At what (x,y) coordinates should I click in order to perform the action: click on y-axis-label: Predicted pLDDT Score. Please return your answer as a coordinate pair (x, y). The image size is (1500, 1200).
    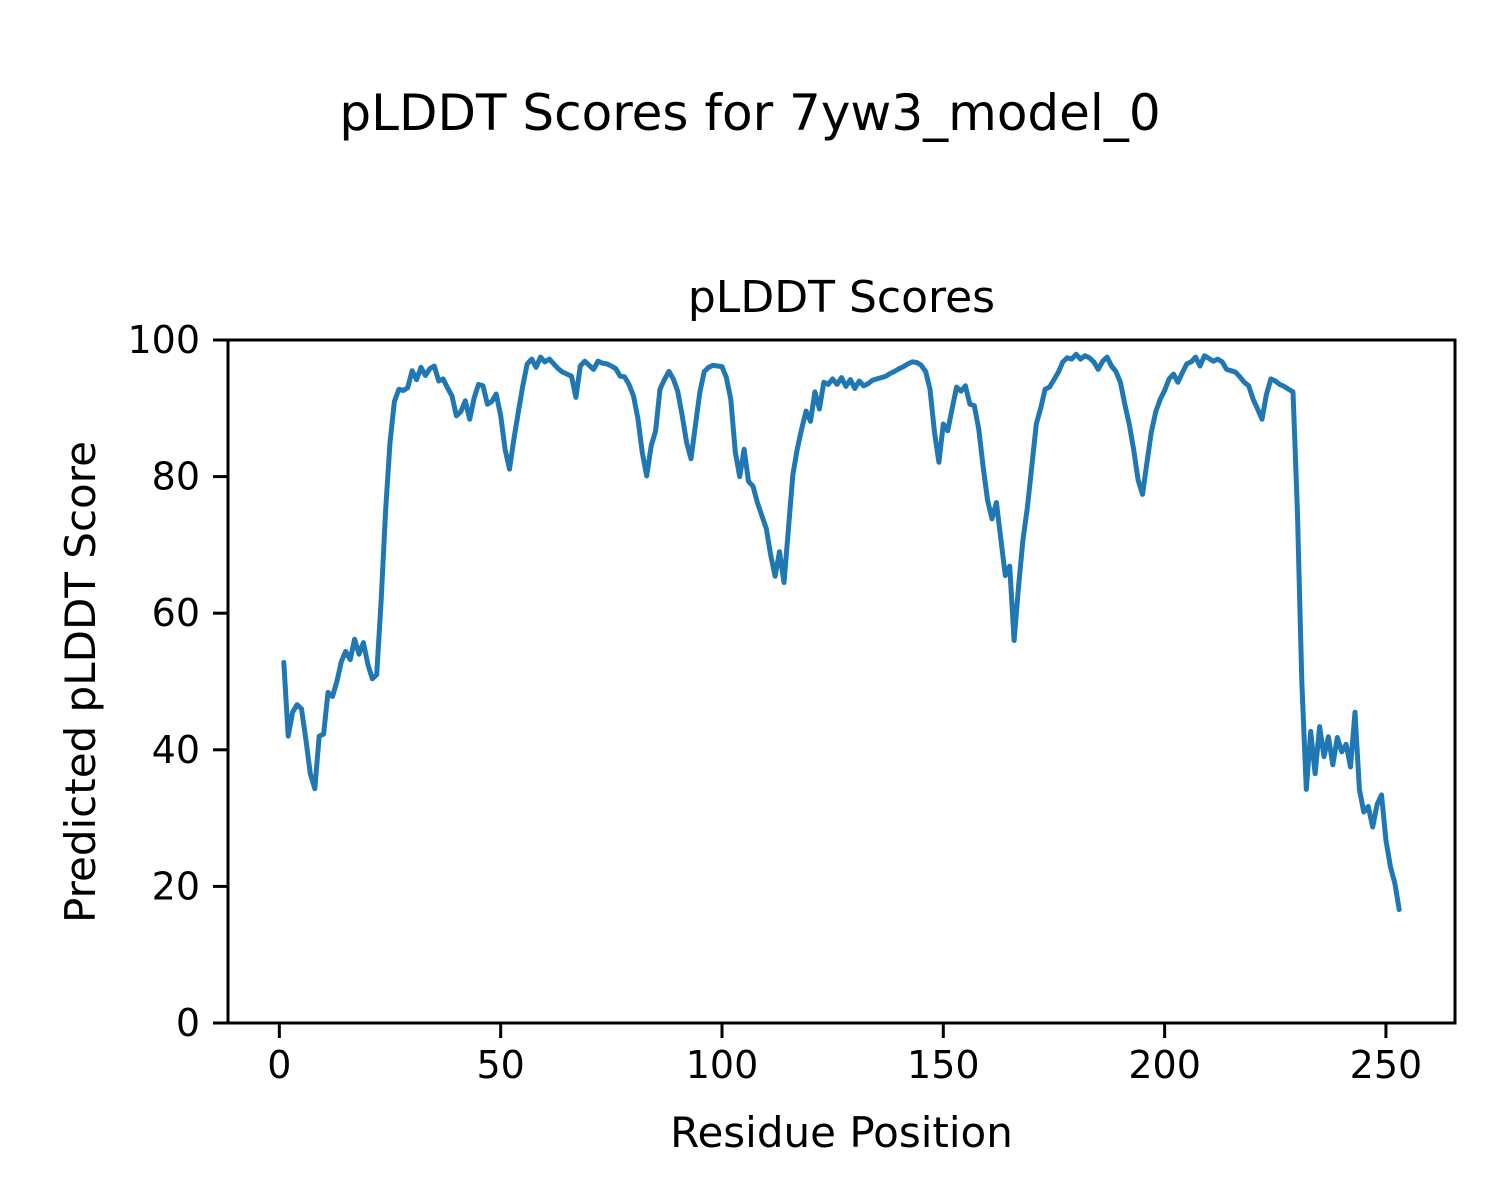
    Looking at the image, I should click on (80, 682).